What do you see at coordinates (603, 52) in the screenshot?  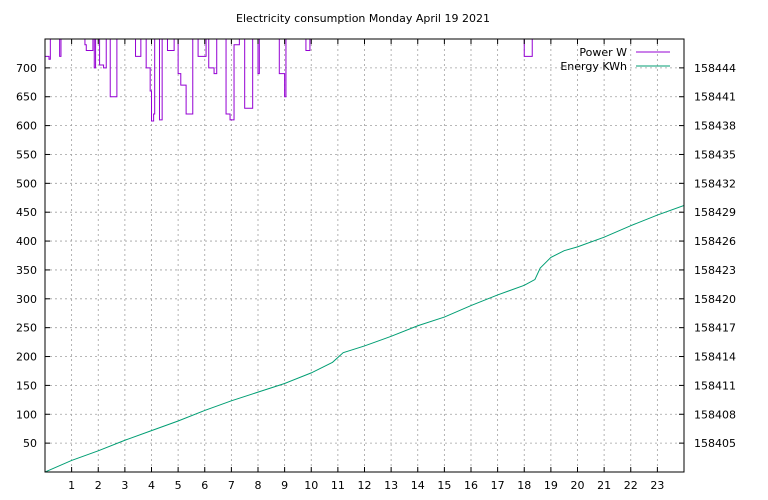 I see `legend-label: Power W` at bounding box center [603, 52].